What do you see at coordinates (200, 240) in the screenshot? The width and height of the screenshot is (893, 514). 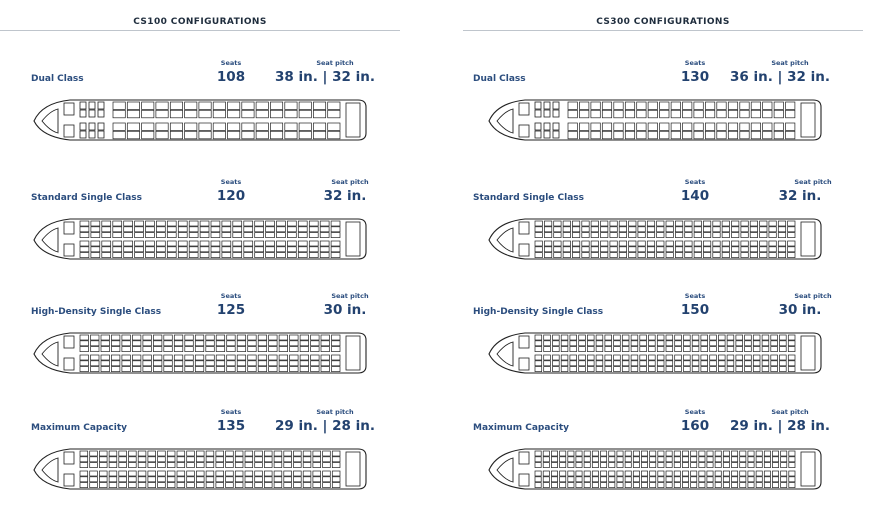 I see `seat-map` at bounding box center [200, 240].